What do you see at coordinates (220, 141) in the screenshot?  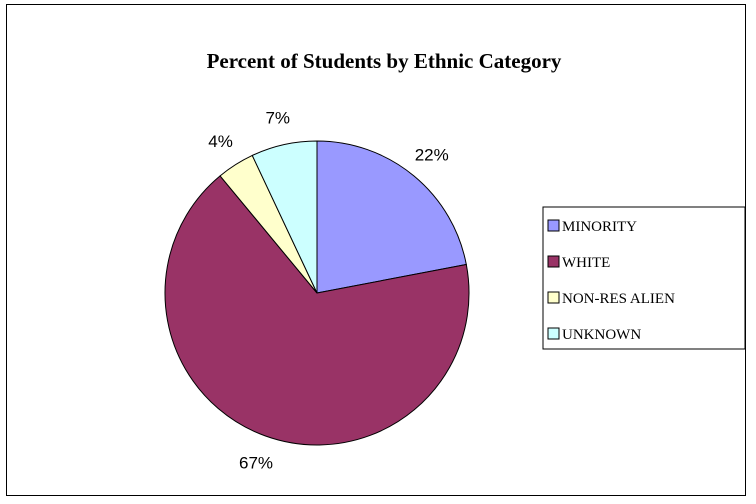 I see `data-label-non-res-alien: 4%` at bounding box center [220, 141].